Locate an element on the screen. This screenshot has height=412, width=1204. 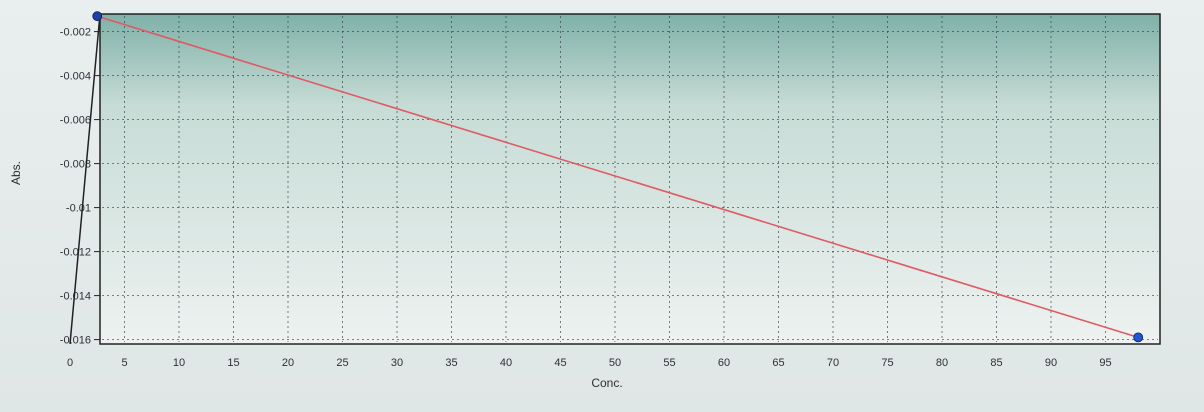
x-tick-label: 50 is located at coordinates (615, 363).